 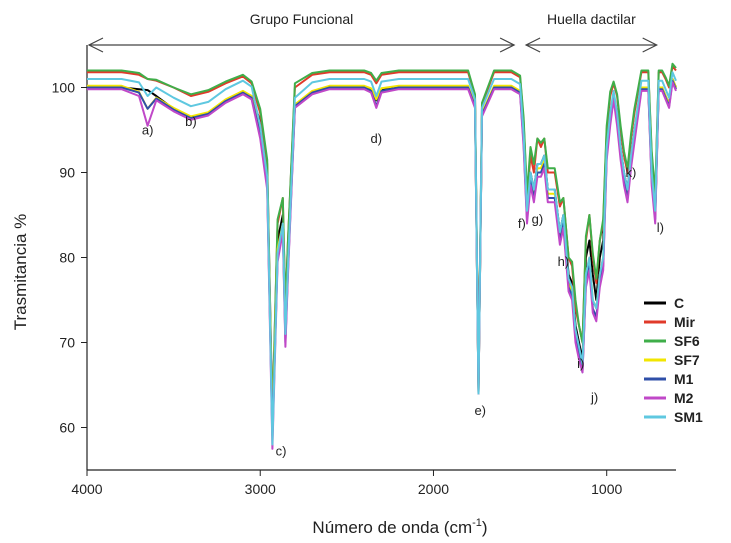 I want to click on x-tick-label: 1000, so click(x=606, y=489).